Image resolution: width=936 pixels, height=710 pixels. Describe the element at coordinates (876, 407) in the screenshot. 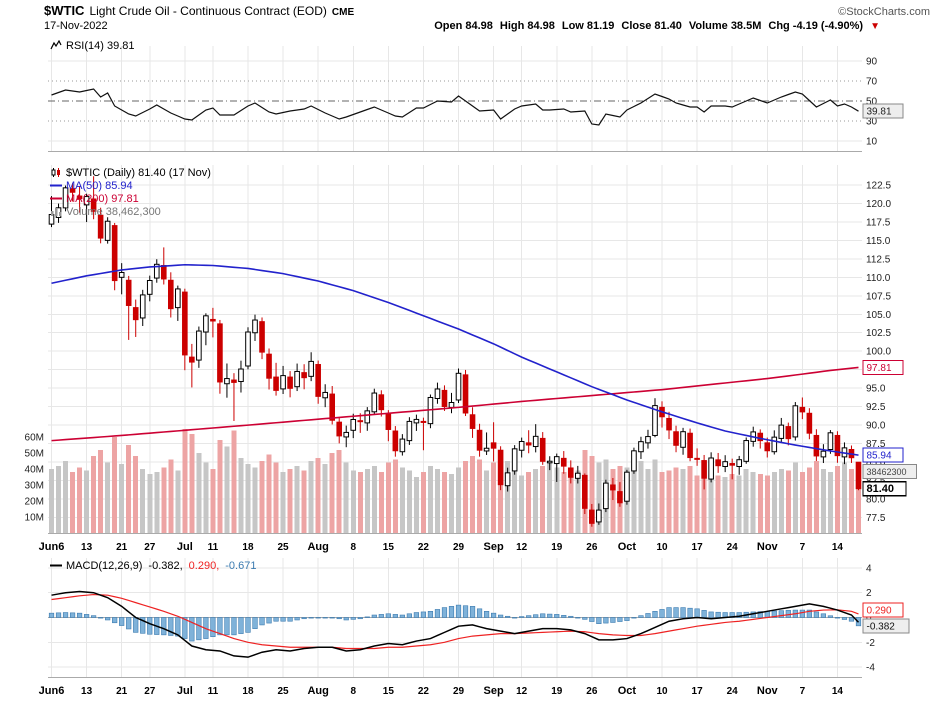

I see `svg-text: 92.5` at that location.